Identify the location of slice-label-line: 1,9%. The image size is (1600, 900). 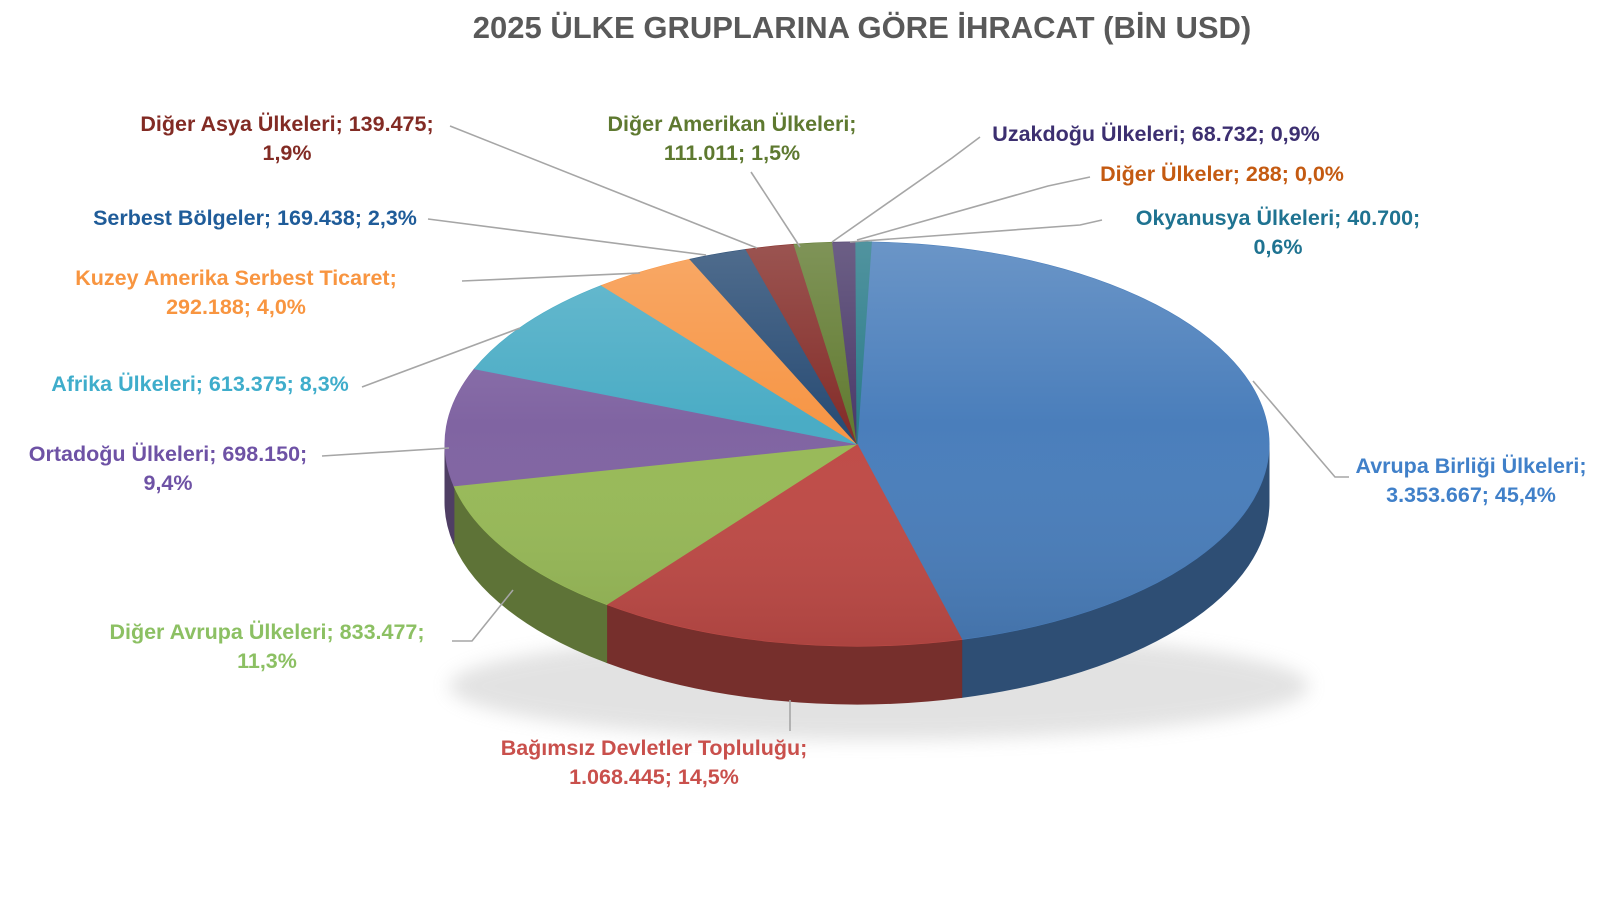
(287, 153).